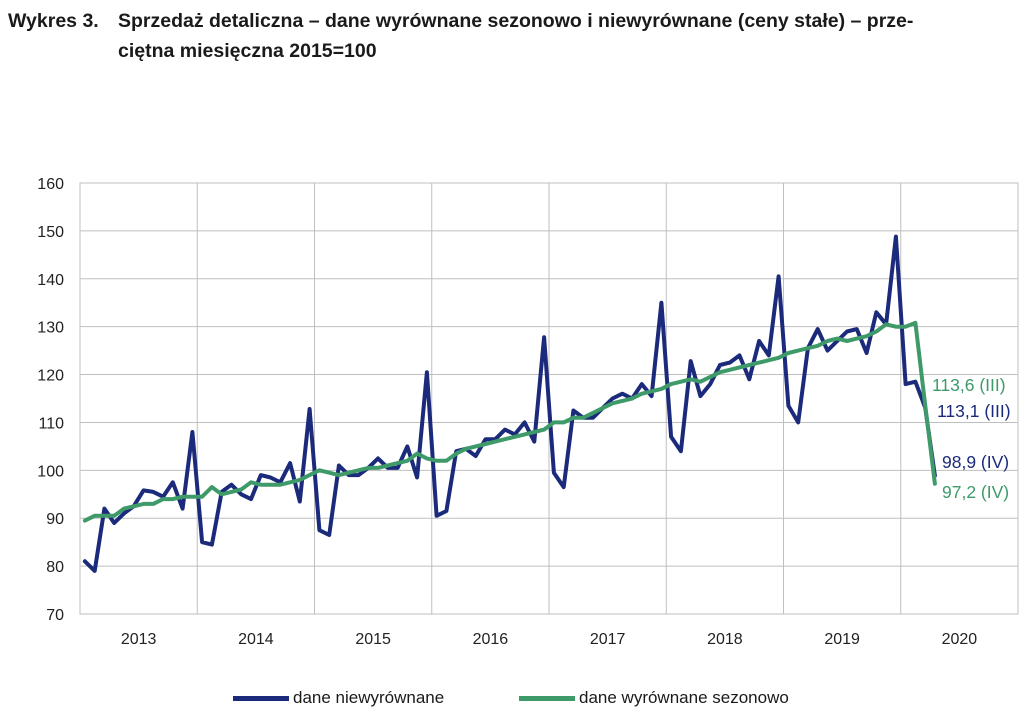 Image resolution: width=1024 pixels, height=723 pixels. Describe the element at coordinates (491, 639) in the screenshot. I see `x-tick-label: 2016` at that location.